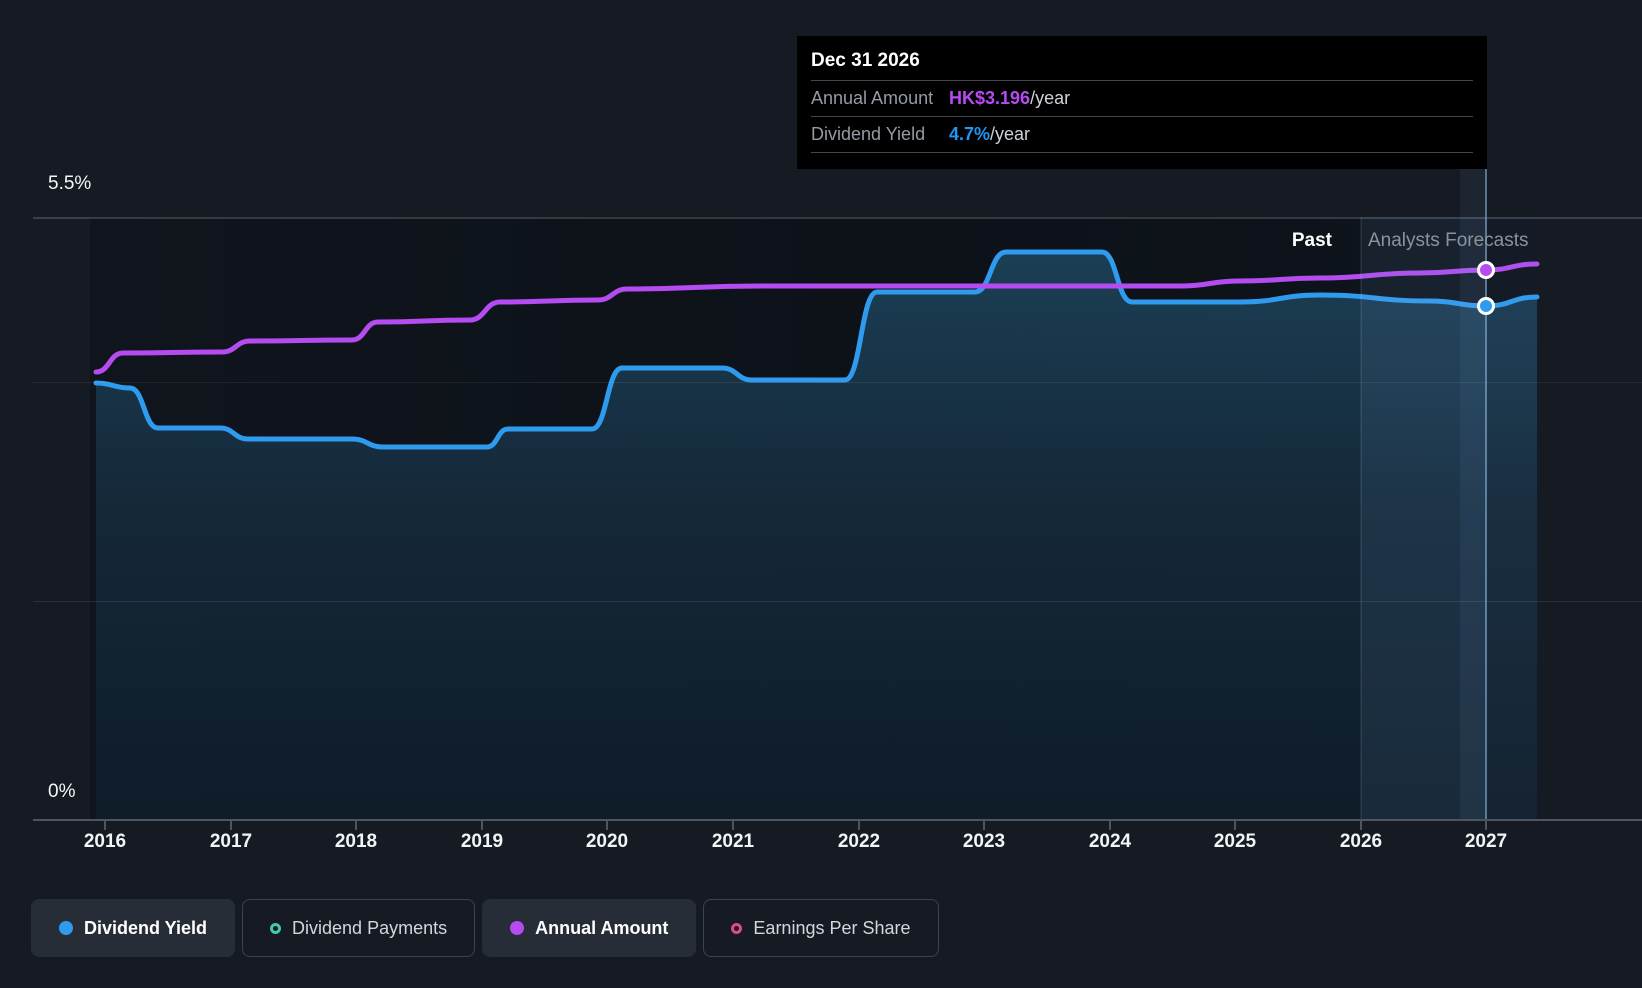  I want to click on tooltip-label: Dividend Yield, so click(868, 134).